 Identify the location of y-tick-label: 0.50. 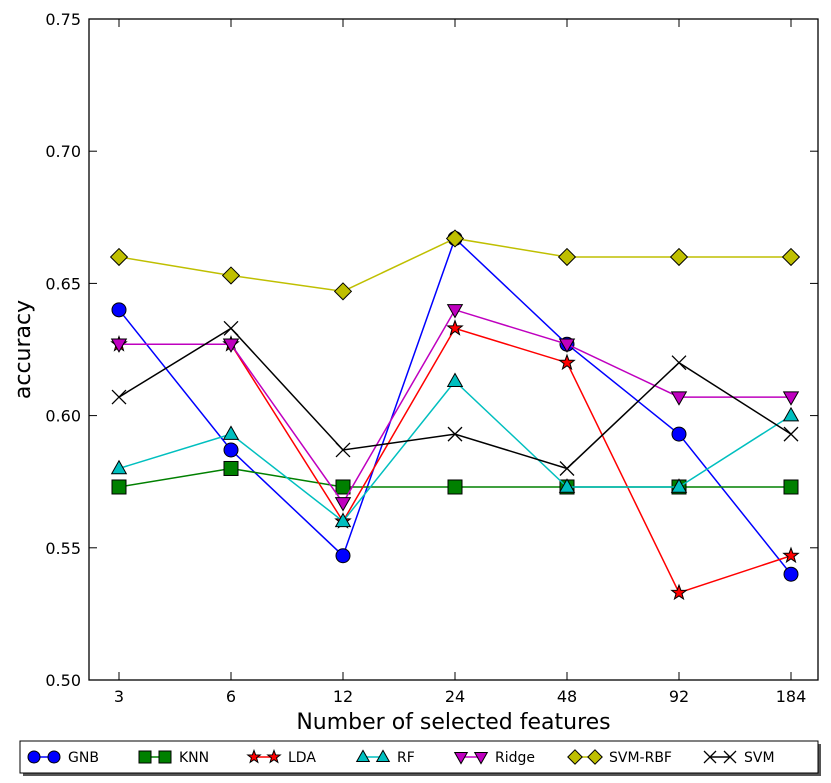
(63, 680).